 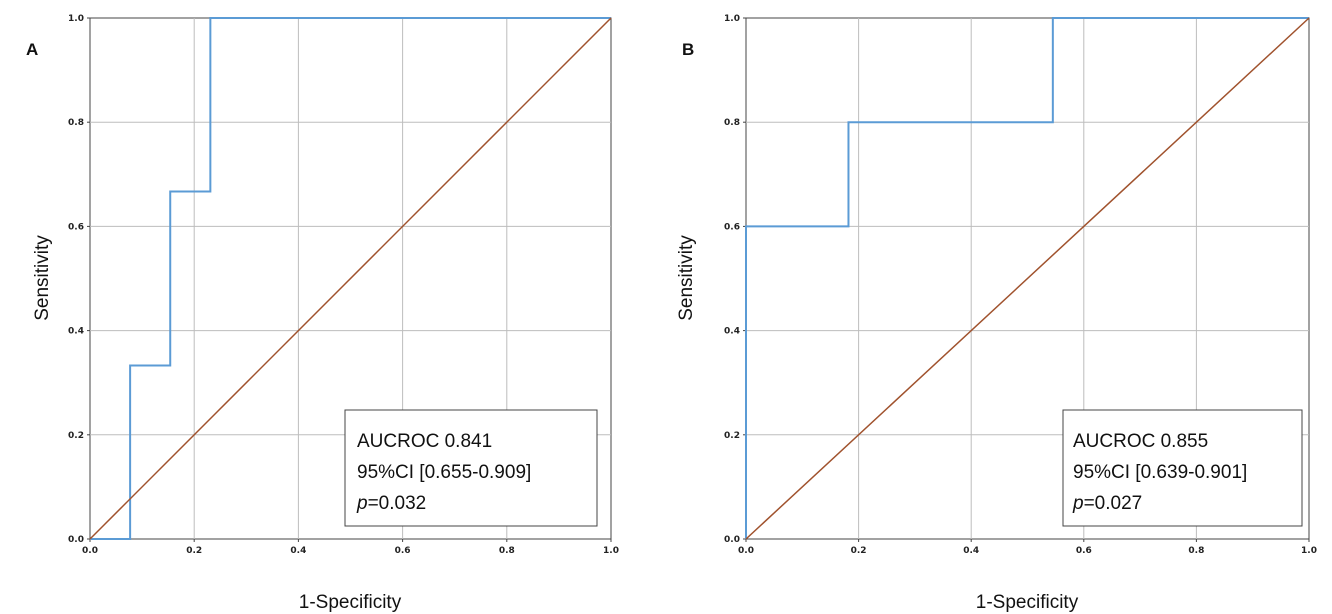 What do you see at coordinates (686, 278) in the screenshot?
I see `y-axis-label-b: Sensitivity` at bounding box center [686, 278].